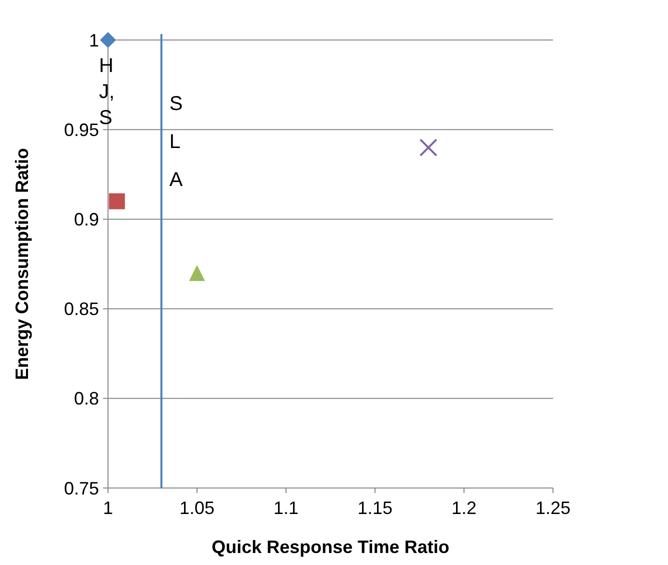 This screenshot has width=668, height=565. Describe the element at coordinates (86, 220) in the screenshot. I see `y-tick-label: 0.9` at that location.